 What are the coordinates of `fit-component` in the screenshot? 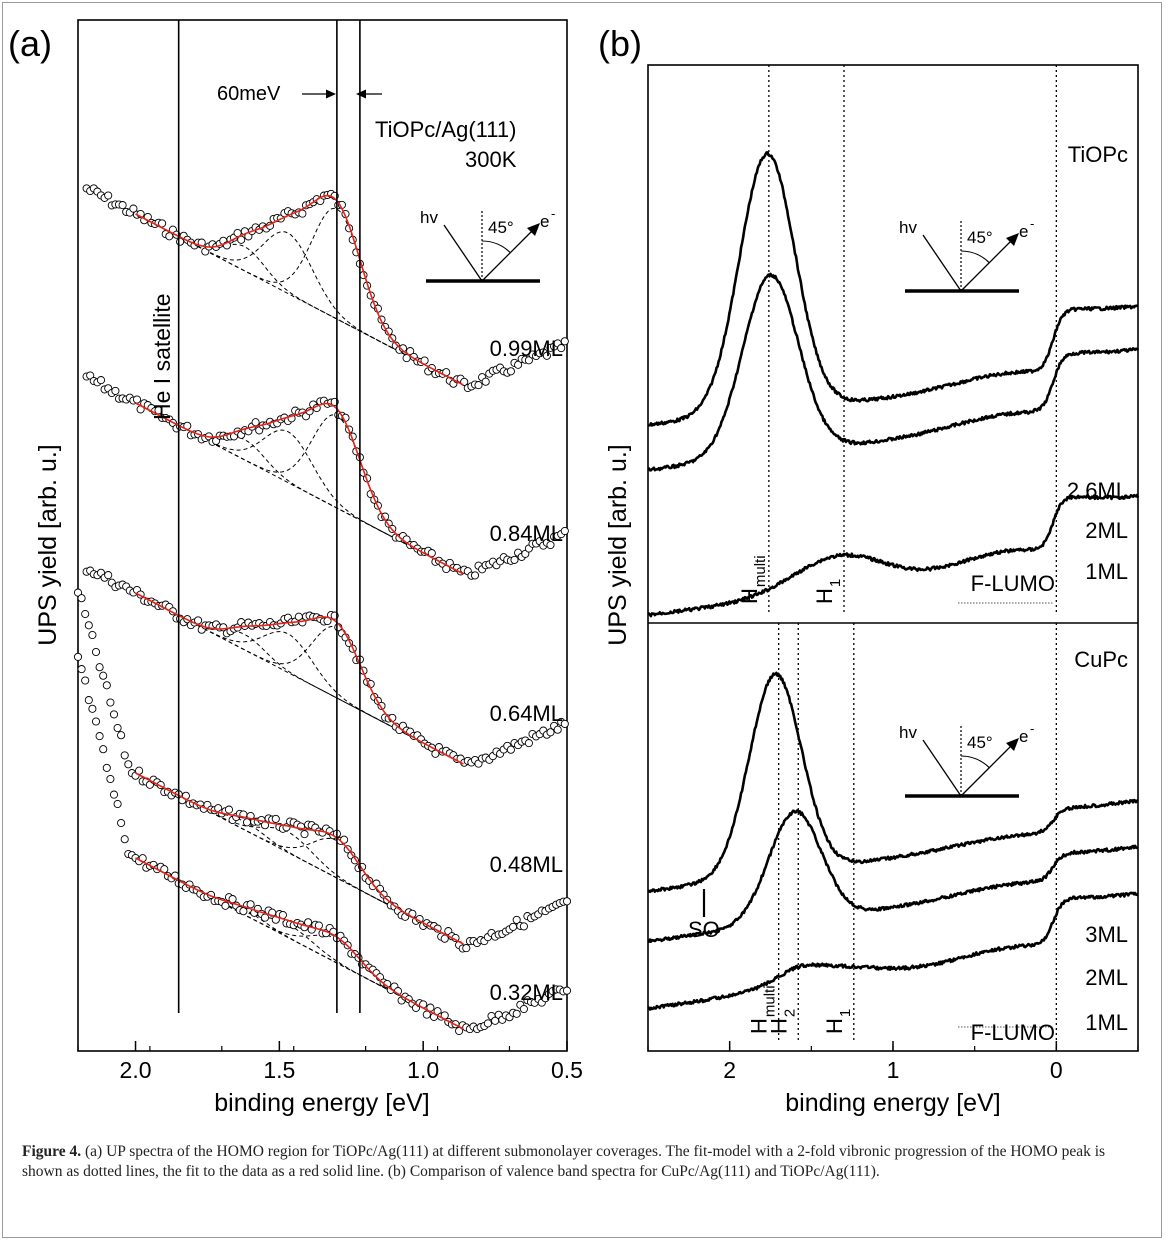 It's located at (299, 488).